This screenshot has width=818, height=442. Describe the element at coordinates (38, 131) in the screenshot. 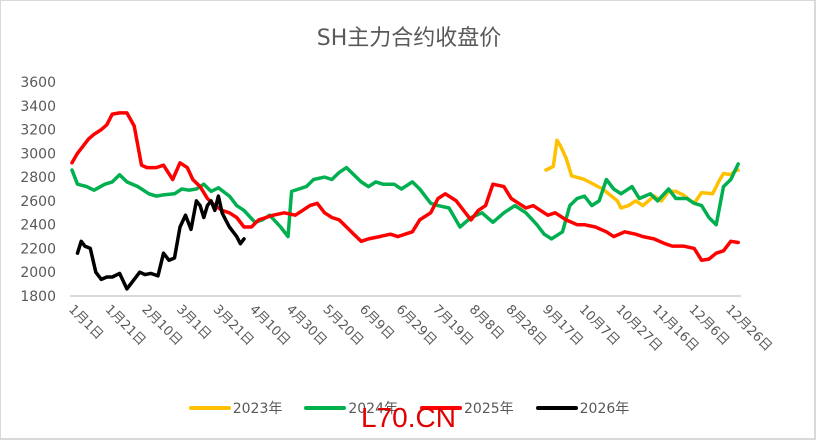

I see `y-tick-label: 3200` at that location.